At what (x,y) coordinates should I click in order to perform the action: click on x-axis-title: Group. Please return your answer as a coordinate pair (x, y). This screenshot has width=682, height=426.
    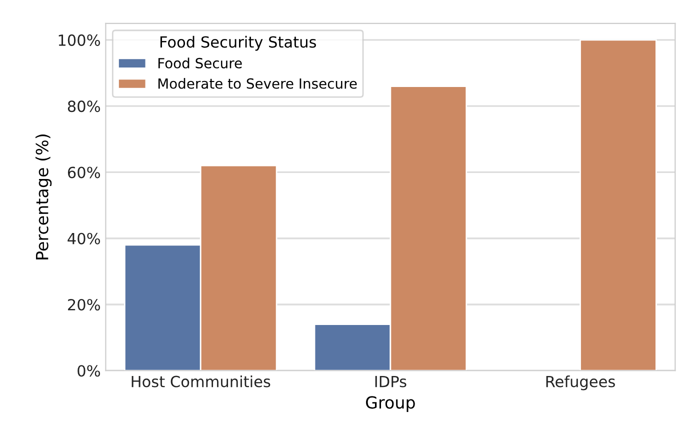
    Looking at the image, I should click on (390, 404).